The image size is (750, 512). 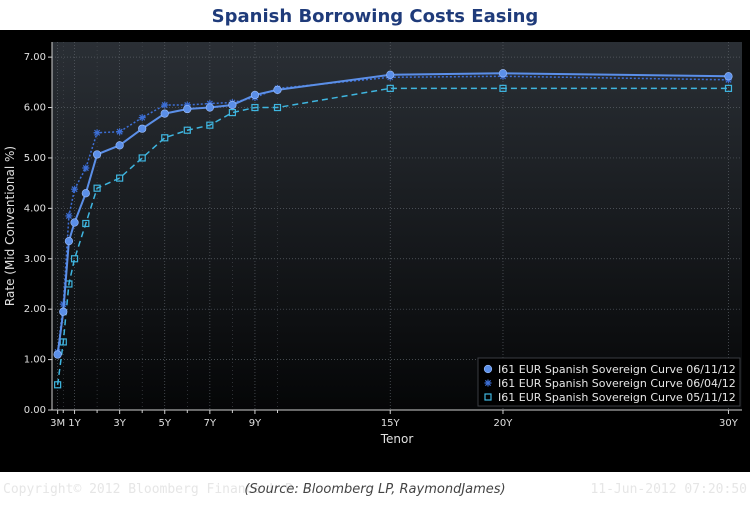 What do you see at coordinates (165, 423) in the screenshot?
I see `x-tick-label: 5Y` at bounding box center [165, 423].